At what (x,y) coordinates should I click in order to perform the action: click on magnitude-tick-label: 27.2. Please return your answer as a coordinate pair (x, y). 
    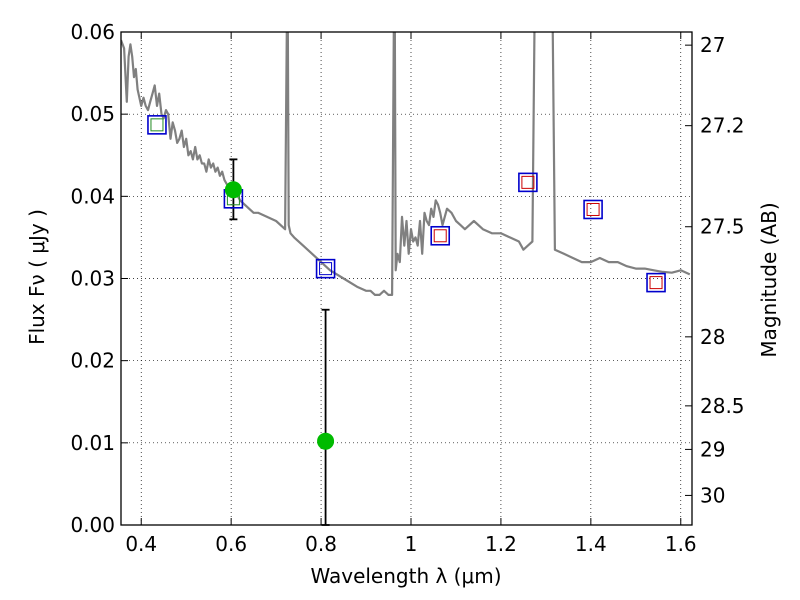
    Looking at the image, I should click on (722, 126).